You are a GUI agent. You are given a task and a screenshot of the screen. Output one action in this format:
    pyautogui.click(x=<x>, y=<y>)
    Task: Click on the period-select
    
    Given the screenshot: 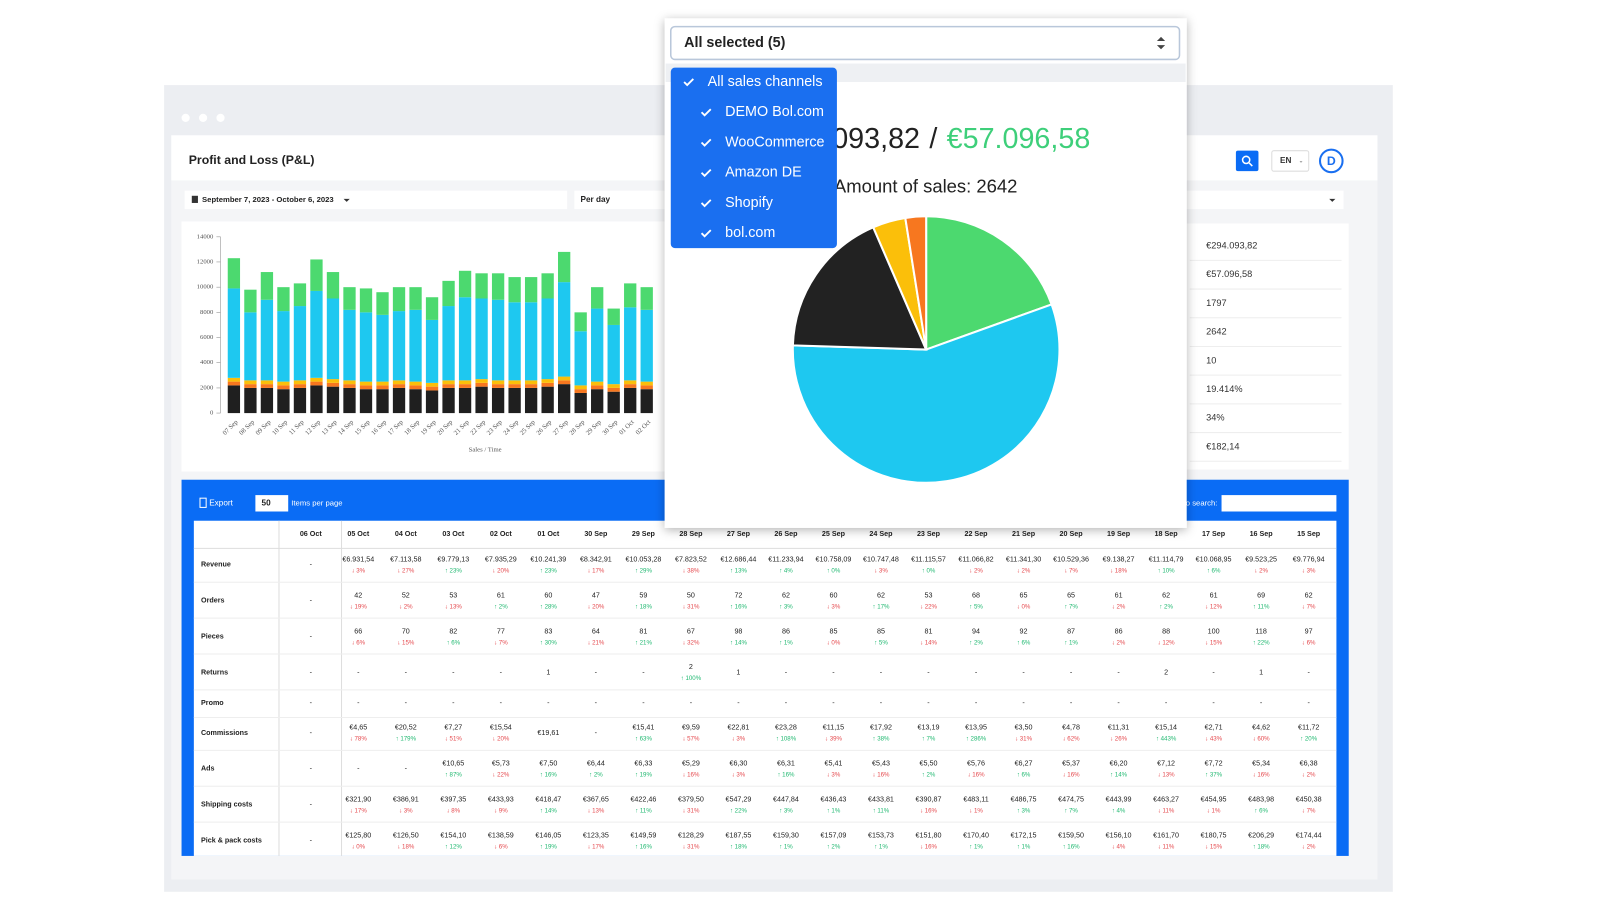 What is the action you would take?
    pyautogui.click(x=620, y=200)
    